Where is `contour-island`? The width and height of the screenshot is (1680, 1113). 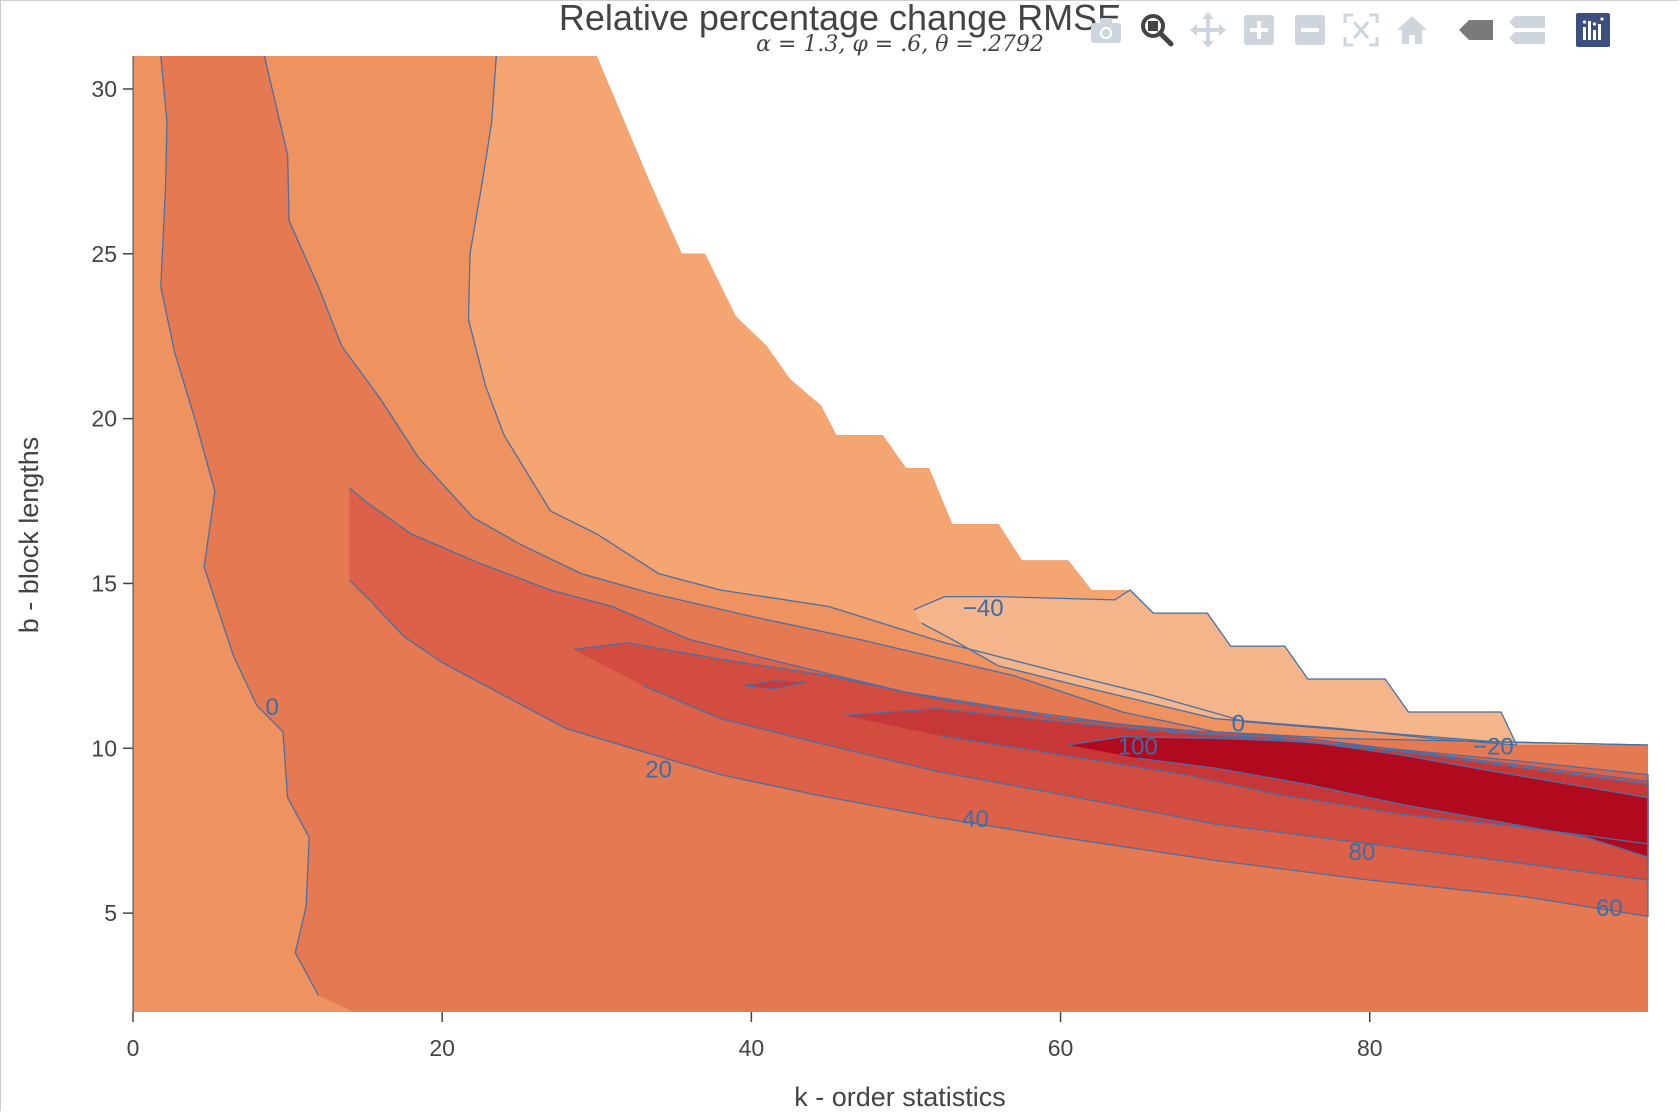
contour-island is located at coordinates (774, 685).